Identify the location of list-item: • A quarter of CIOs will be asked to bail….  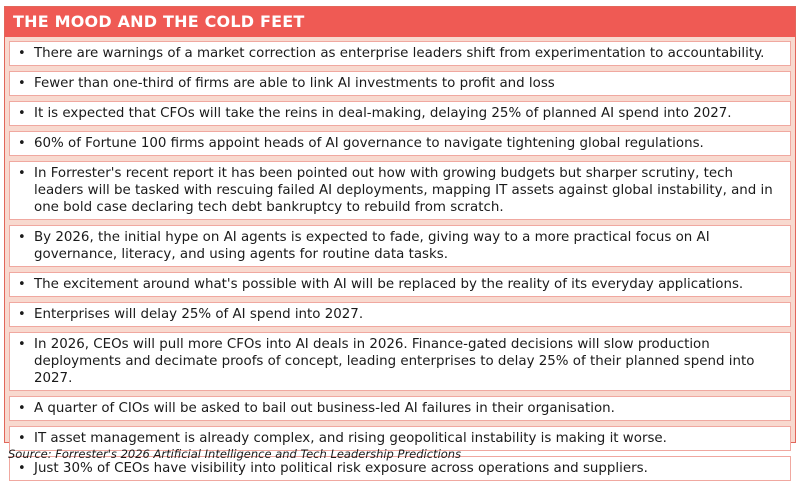
(400, 408).